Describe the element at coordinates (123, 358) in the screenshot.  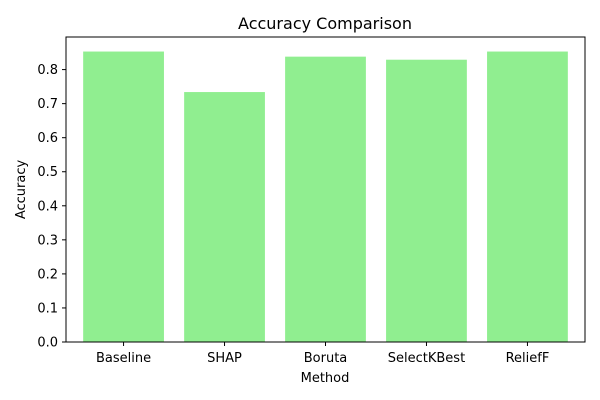
I see `x-tick-label: Baseline` at that location.